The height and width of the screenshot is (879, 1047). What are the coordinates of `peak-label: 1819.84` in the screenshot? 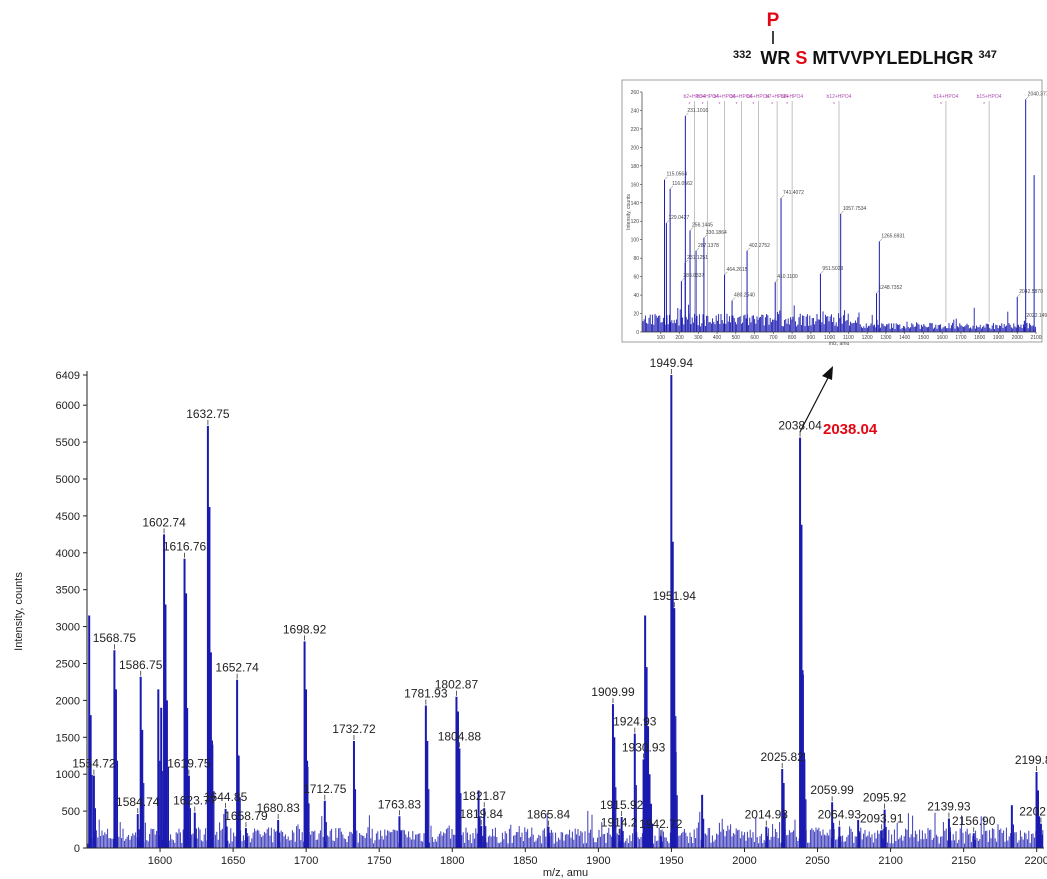 It's located at (482, 814).